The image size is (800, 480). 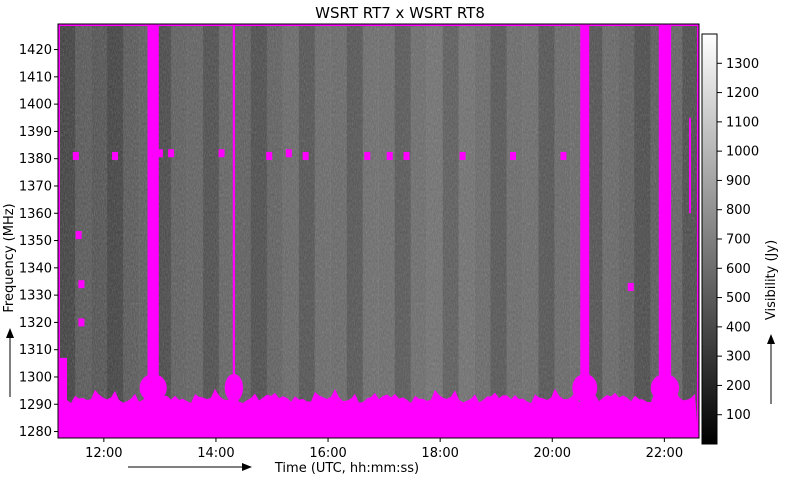 What do you see at coordinates (9, 257) in the screenshot?
I see `y-axis-title: Frequency (MHz)` at bounding box center [9, 257].